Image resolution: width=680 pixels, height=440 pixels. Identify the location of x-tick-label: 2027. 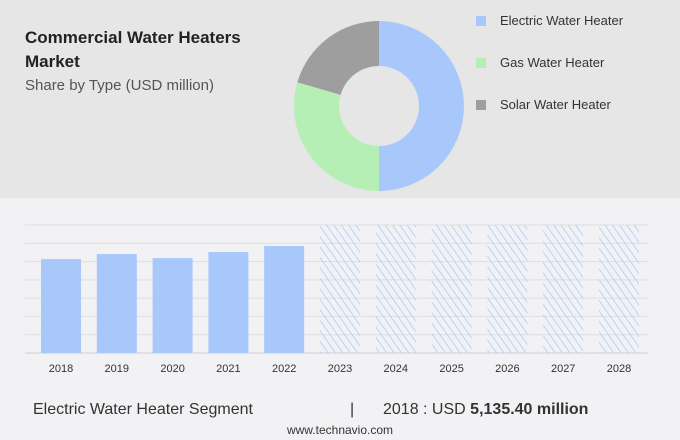
(563, 369).